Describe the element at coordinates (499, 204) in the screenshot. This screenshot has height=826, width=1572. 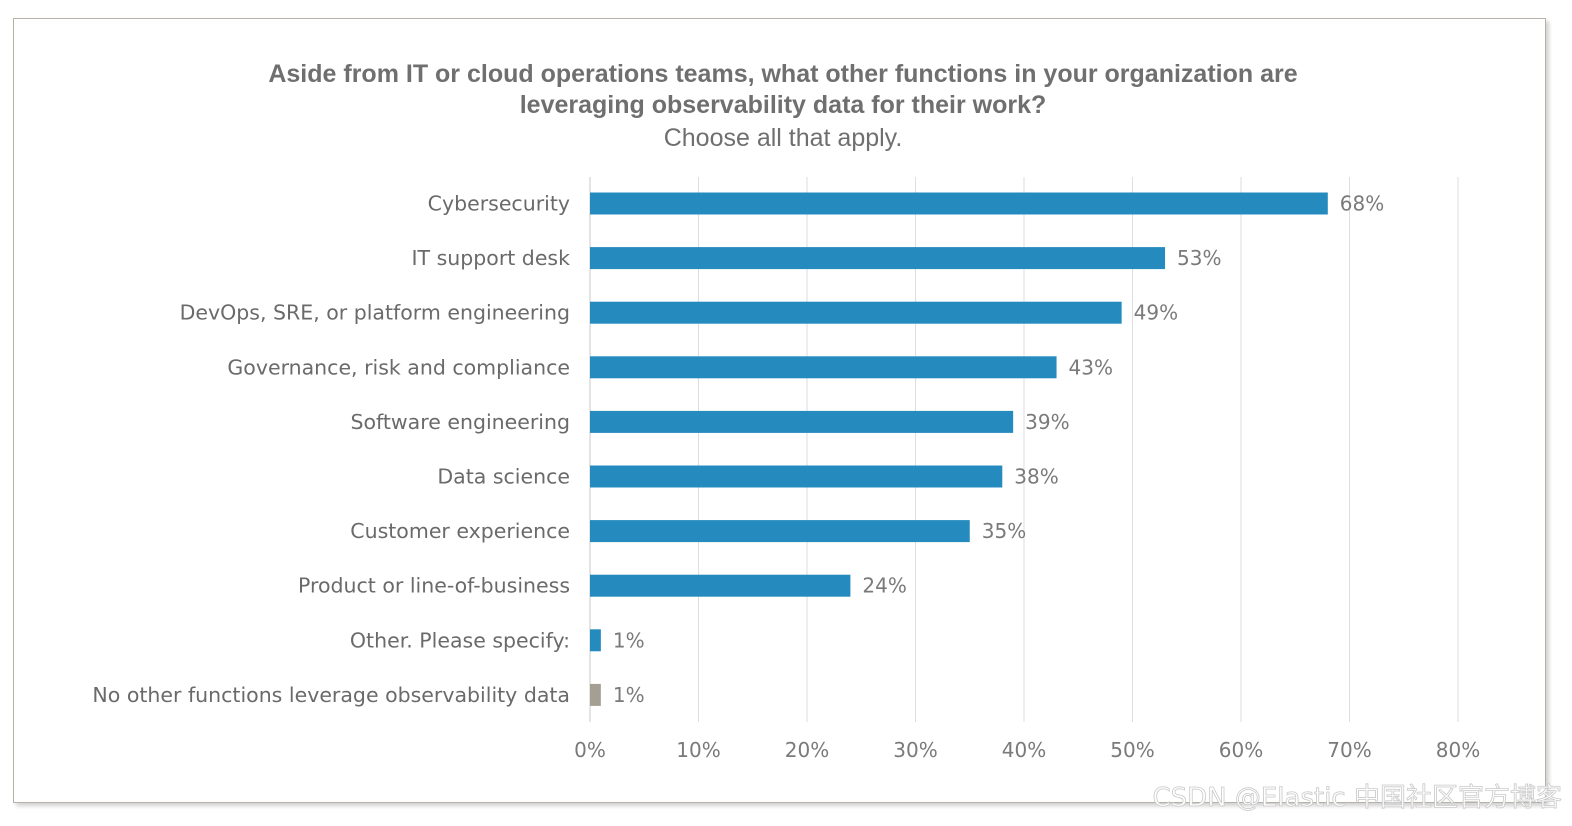
I see `category-label: Cybersecurity` at that location.